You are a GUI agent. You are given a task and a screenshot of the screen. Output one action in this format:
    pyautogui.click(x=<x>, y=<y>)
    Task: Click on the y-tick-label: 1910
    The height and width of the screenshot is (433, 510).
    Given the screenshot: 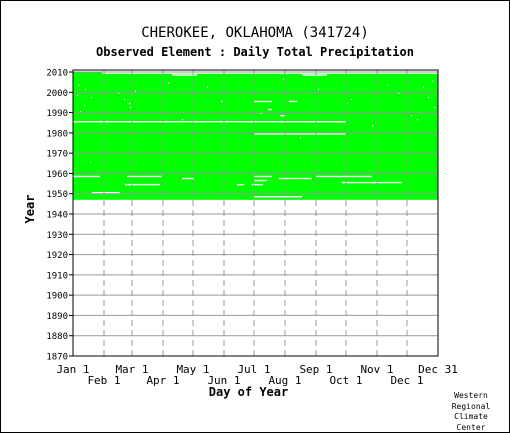 What is the action you would take?
    pyautogui.click(x=57, y=276)
    